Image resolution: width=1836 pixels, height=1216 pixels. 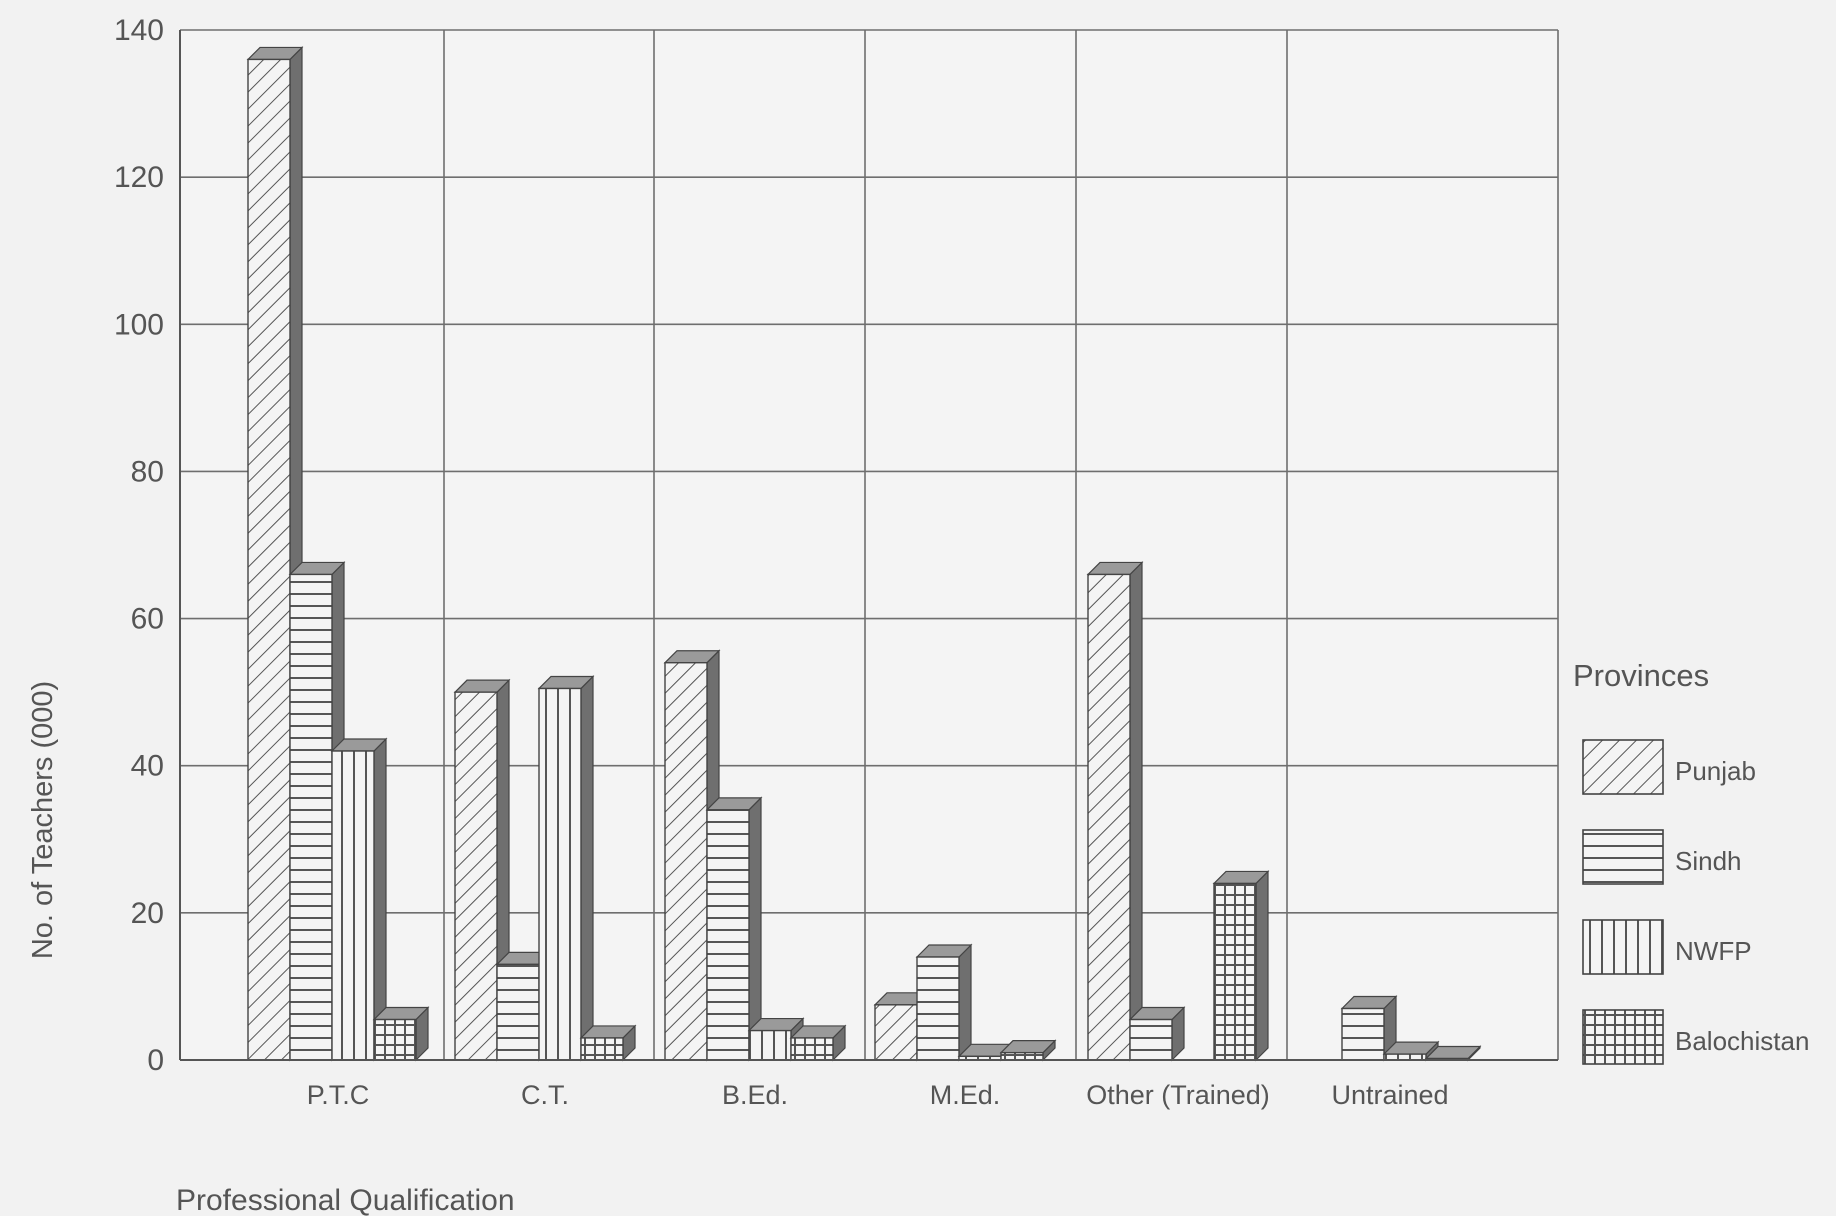 What do you see at coordinates (147, 471) in the screenshot?
I see `y-tick-label: 80` at bounding box center [147, 471].